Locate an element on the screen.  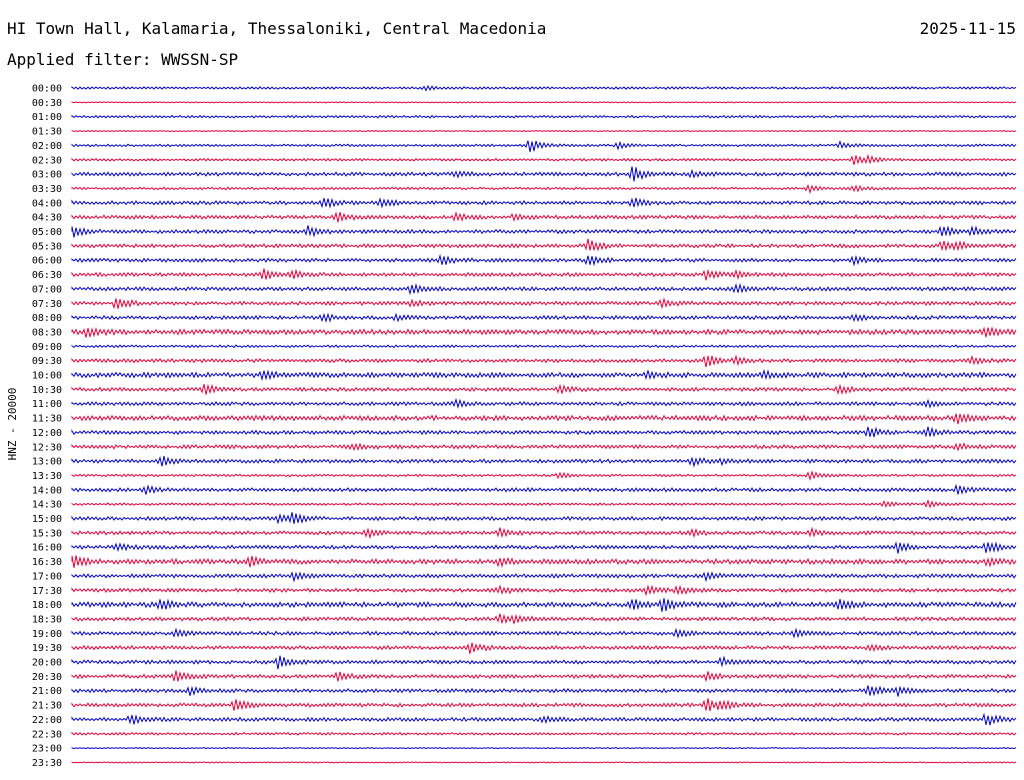
trace-row: 20:30 is located at coordinates (524, 676).